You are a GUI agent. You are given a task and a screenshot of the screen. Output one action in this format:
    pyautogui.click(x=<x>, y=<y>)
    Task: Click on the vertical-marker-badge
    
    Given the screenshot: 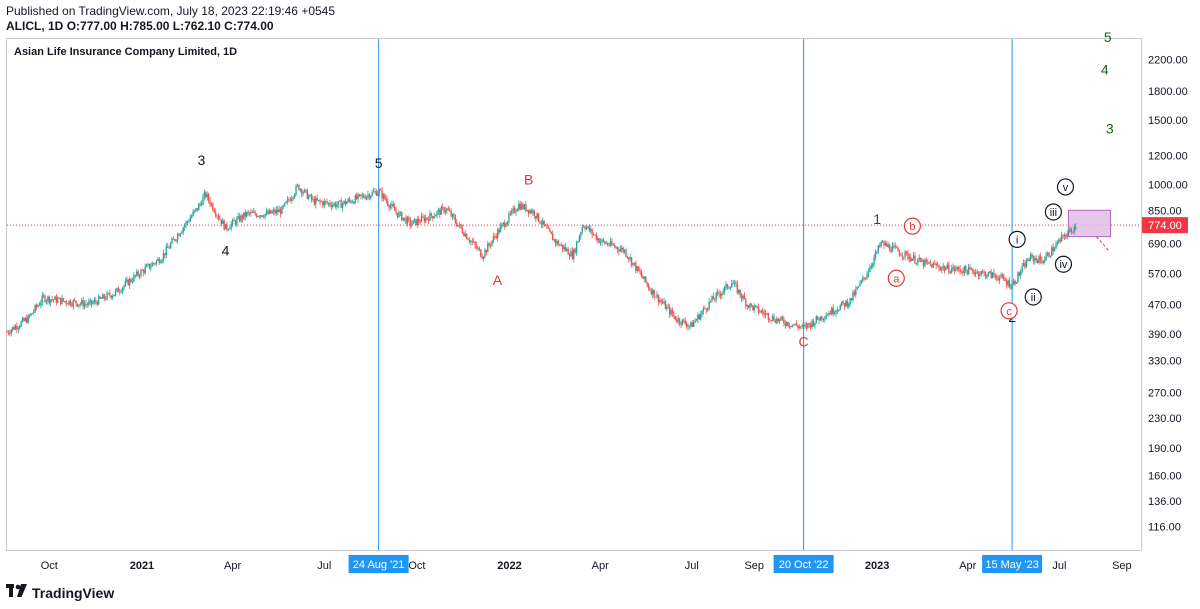 What is the action you would take?
    pyautogui.click(x=378, y=564)
    